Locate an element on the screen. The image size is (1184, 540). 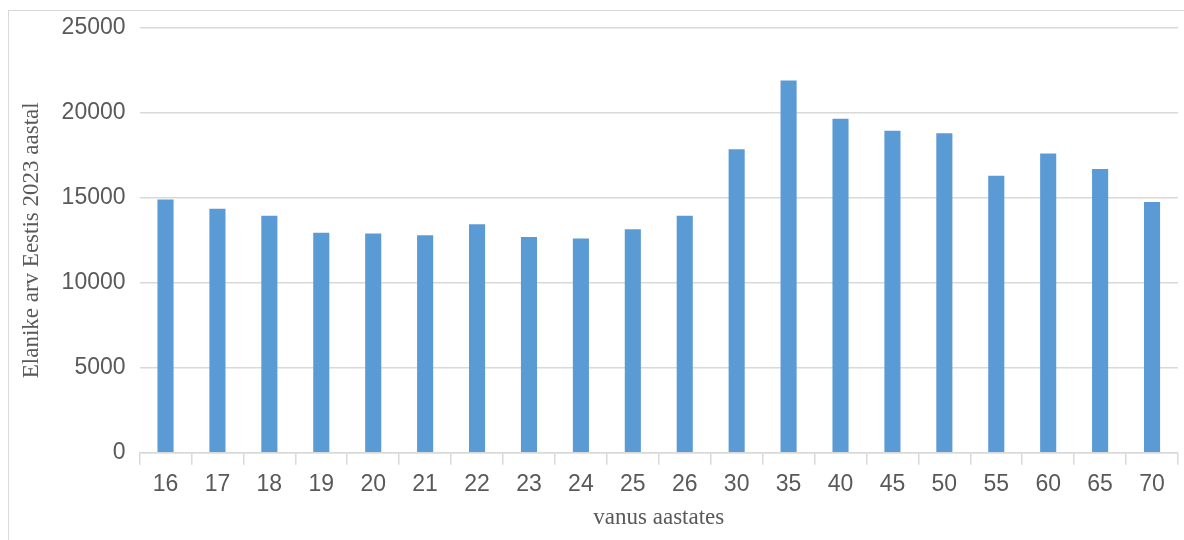
x-tick-label: 60 is located at coordinates (1048, 482).